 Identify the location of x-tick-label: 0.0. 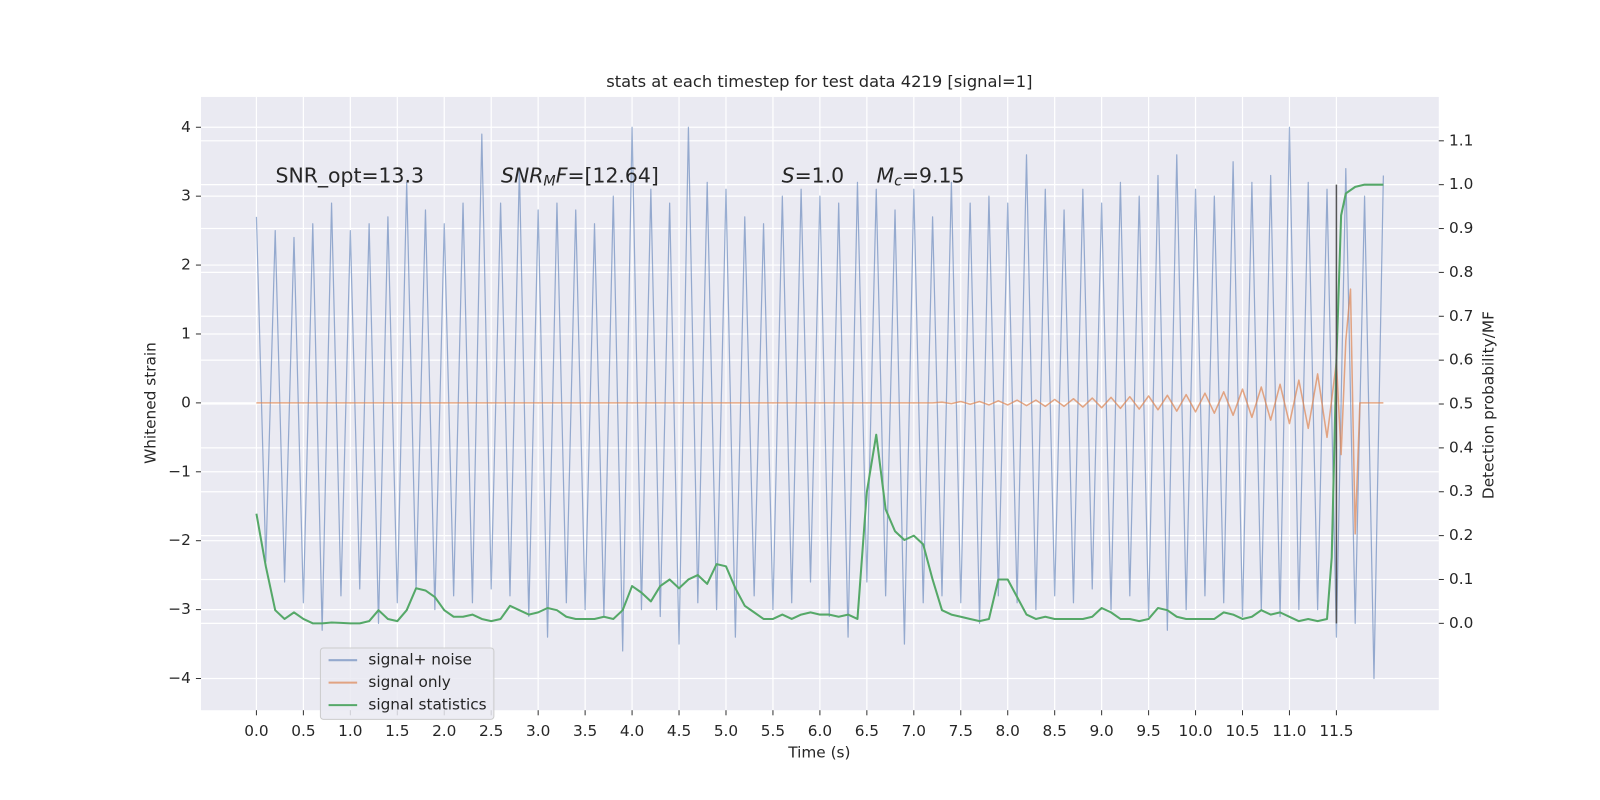
(256, 731).